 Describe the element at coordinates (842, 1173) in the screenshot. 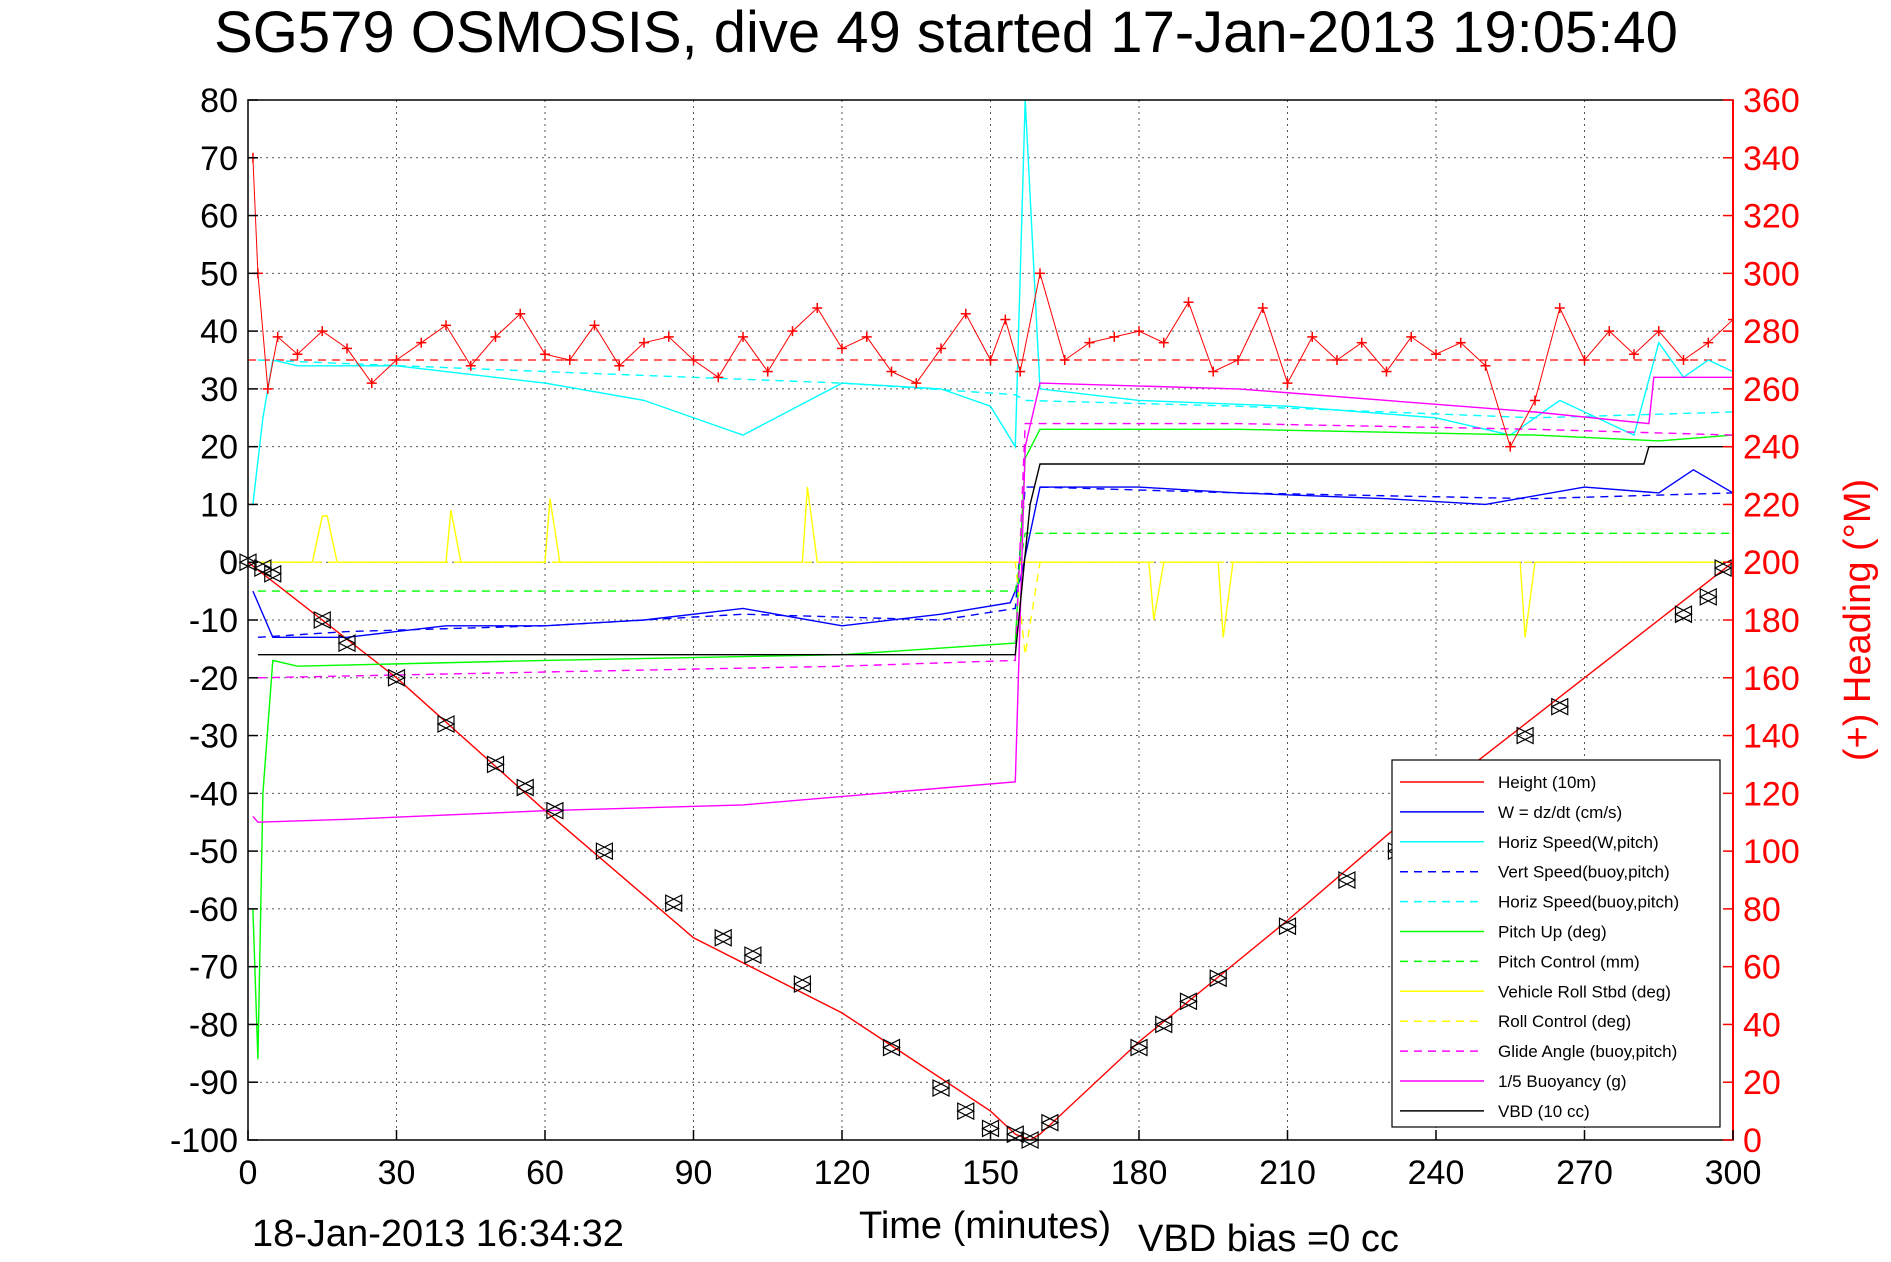

I see `x-tick-label: 120` at that location.